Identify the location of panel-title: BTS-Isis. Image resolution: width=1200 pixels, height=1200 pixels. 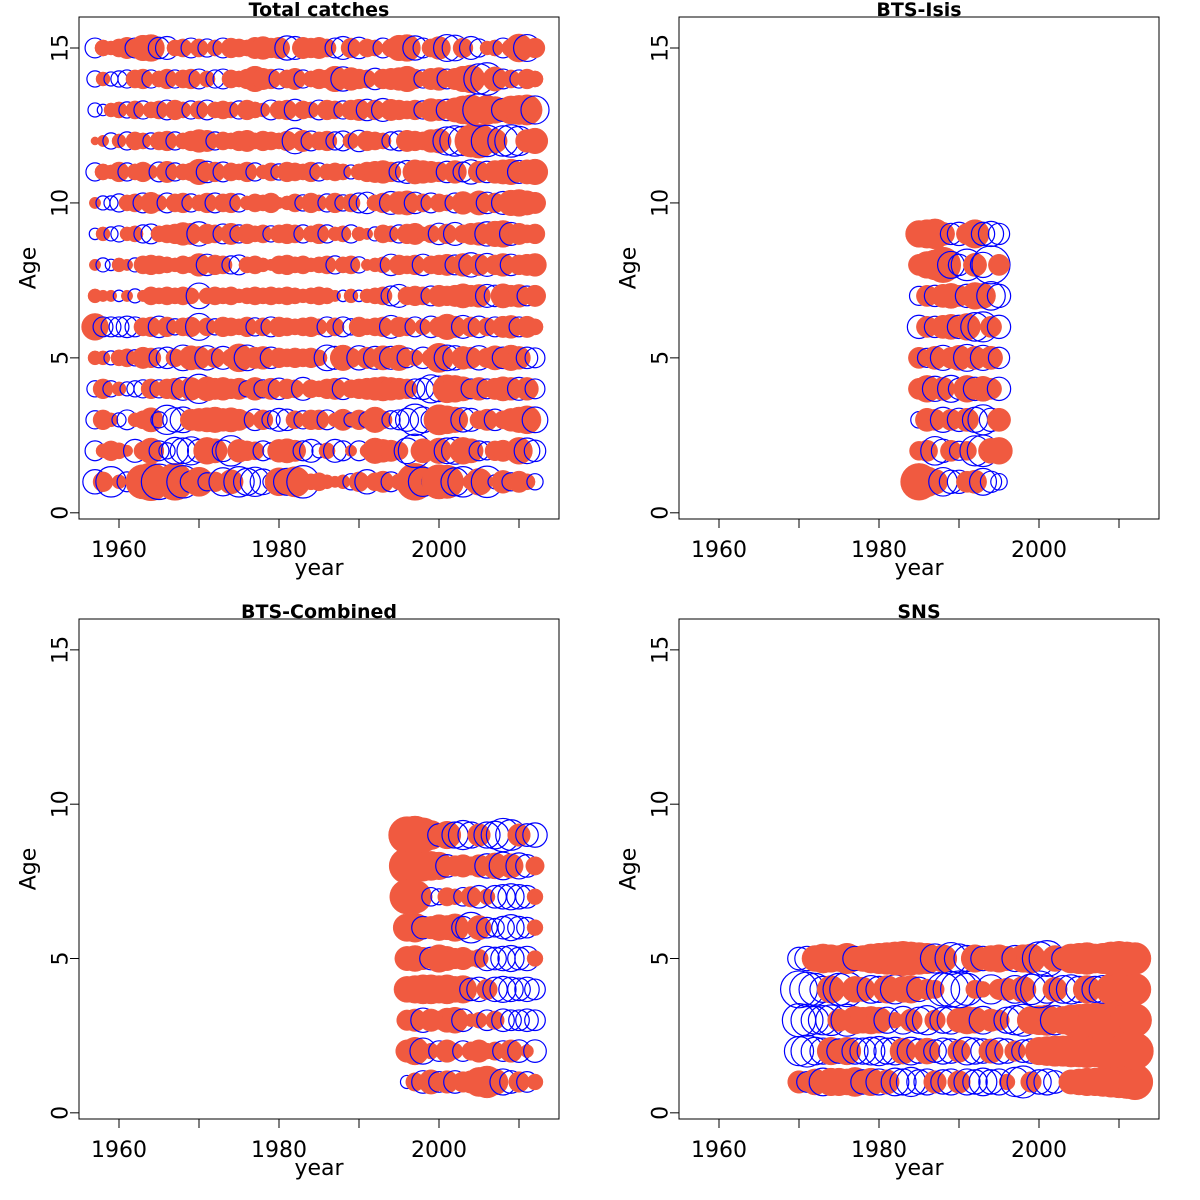
(918, 10).